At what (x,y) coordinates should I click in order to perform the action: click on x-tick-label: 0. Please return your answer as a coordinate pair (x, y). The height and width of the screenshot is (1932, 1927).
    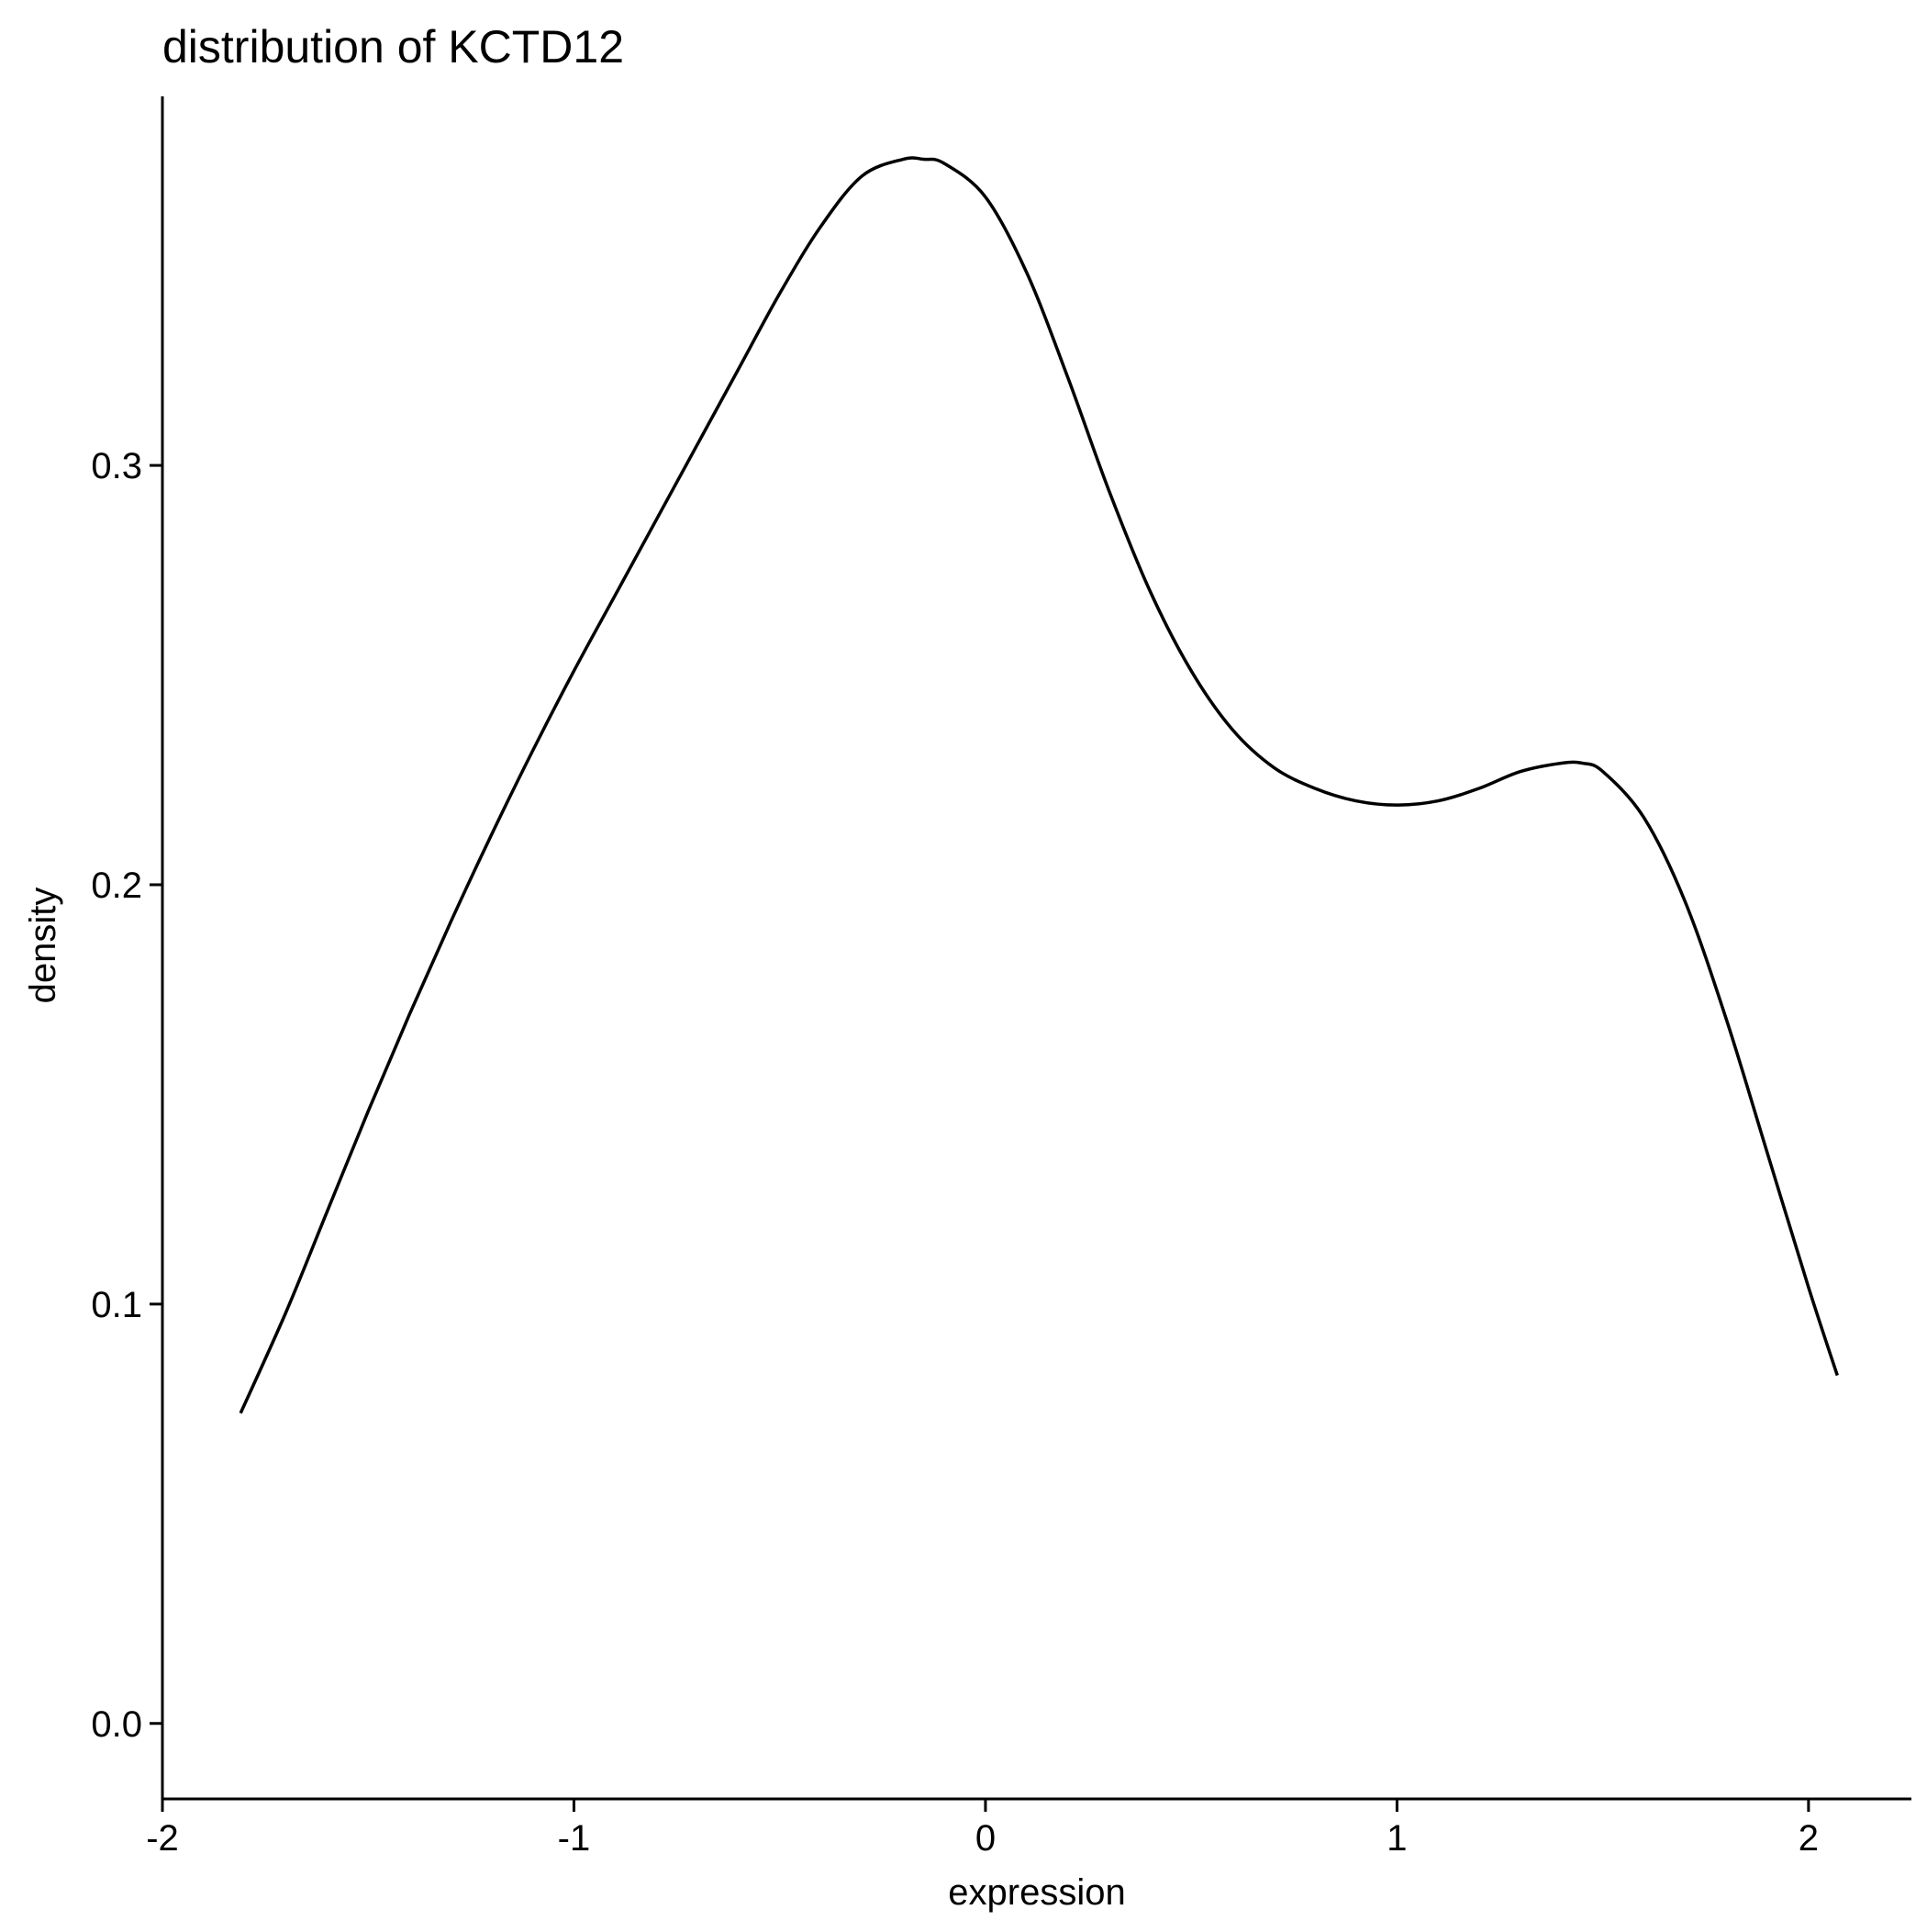
    Looking at the image, I should click on (985, 1838).